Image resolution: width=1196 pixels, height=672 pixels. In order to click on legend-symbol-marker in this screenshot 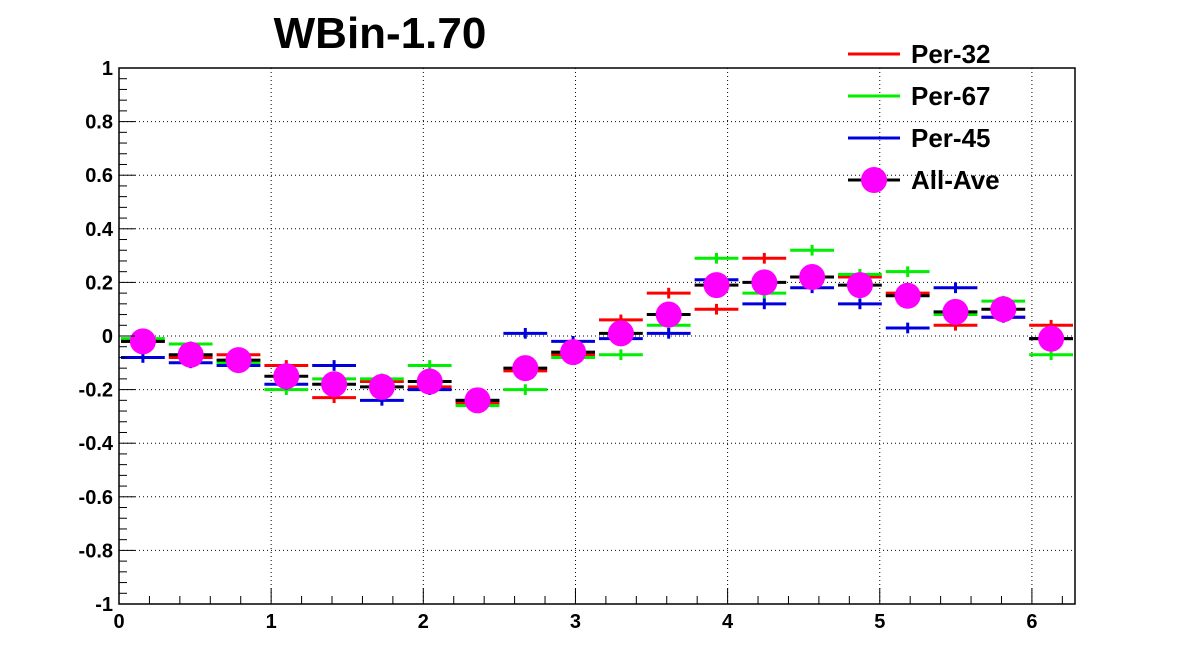, I will do `click(874, 180)`.